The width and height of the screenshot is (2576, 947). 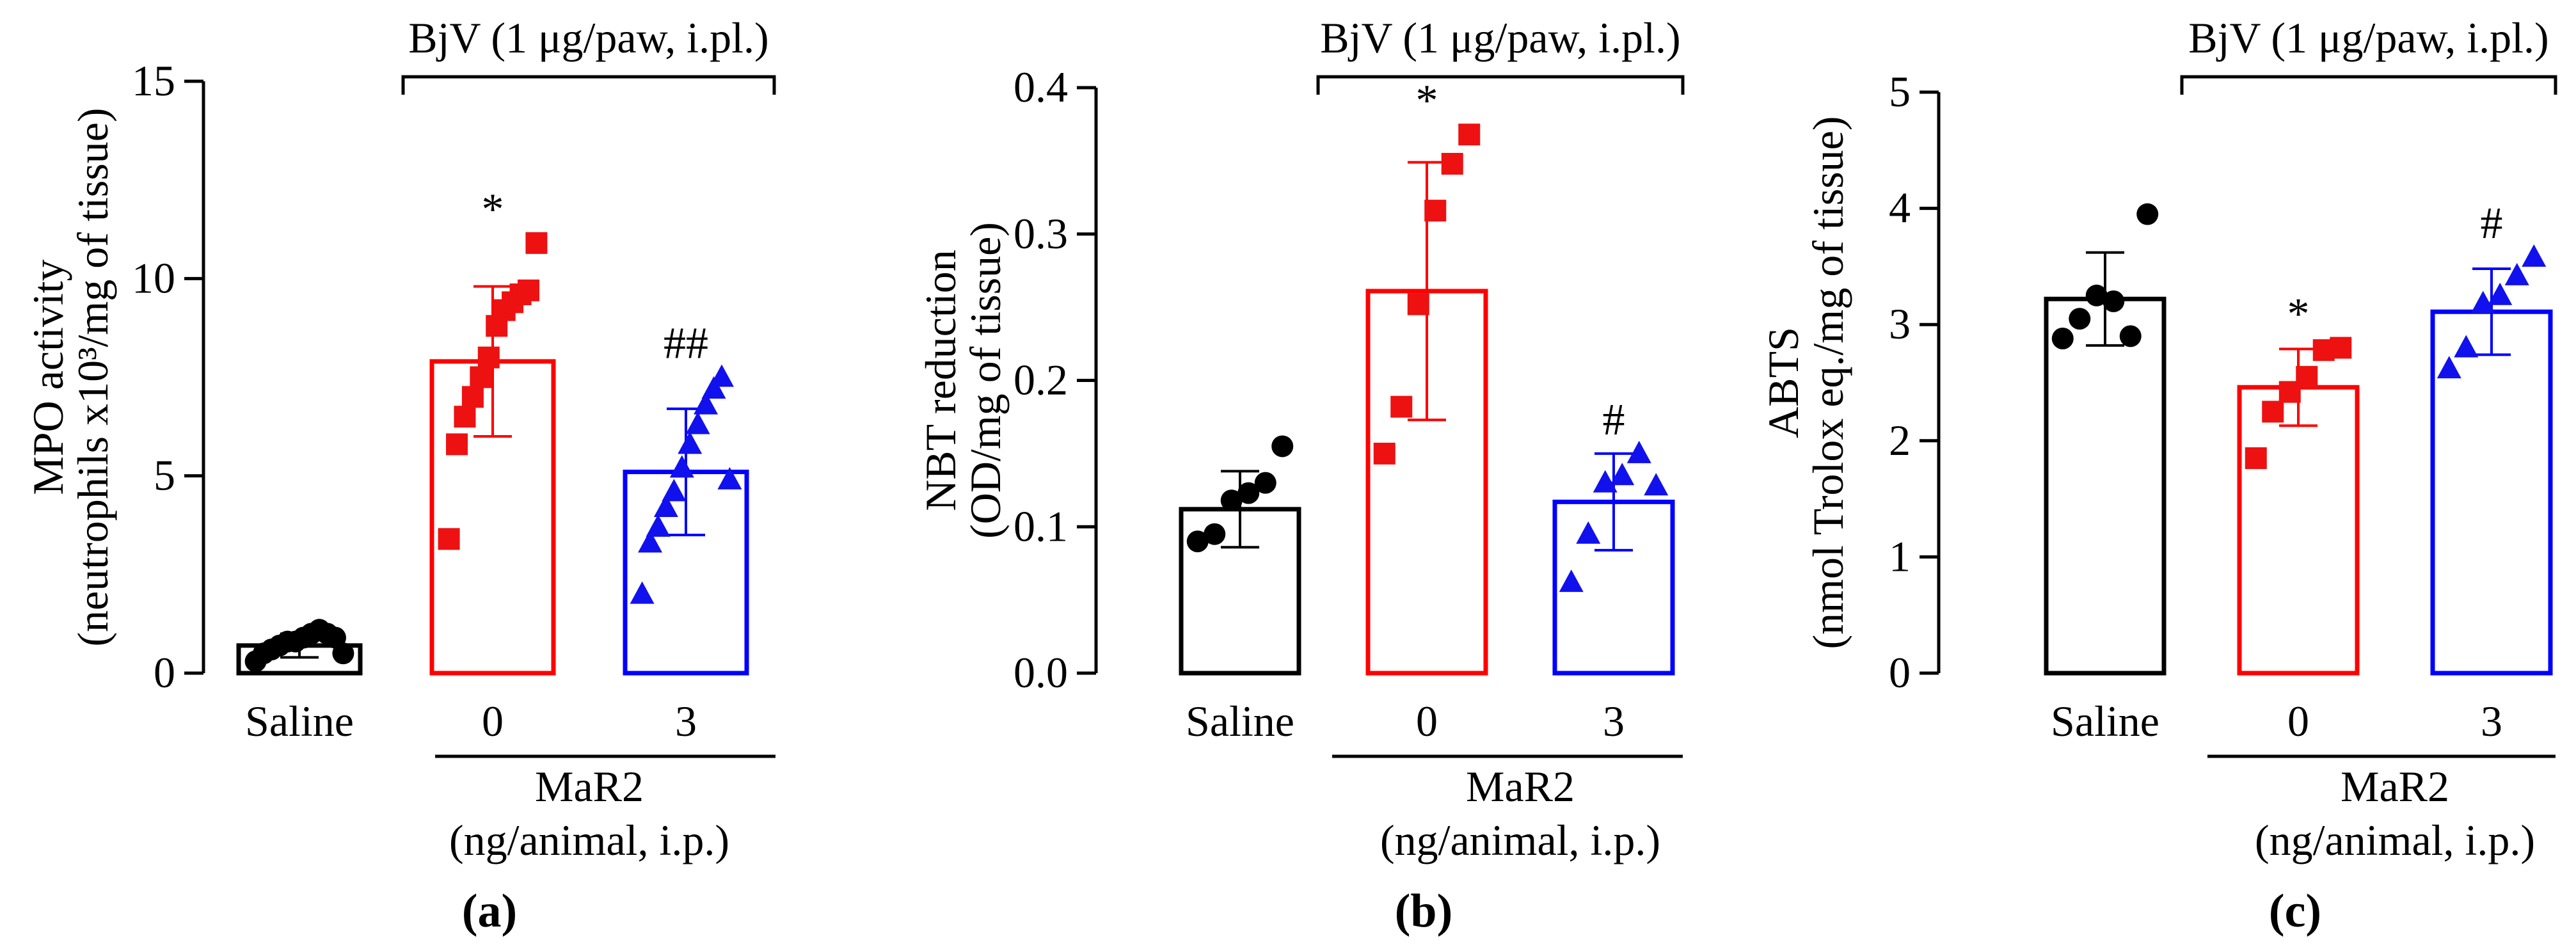 What do you see at coordinates (986, 380) in the screenshot?
I see `y-axis-label-units: (OD/mg of tissue)` at bounding box center [986, 380].